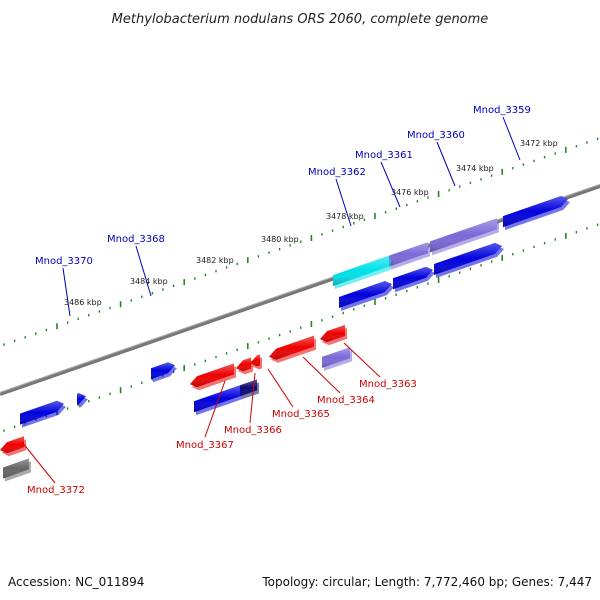 Image resolution: width=600 pixels, height=600 pixels. I want to click on gene-block-reverse-lav-shading, so click(336, 357).